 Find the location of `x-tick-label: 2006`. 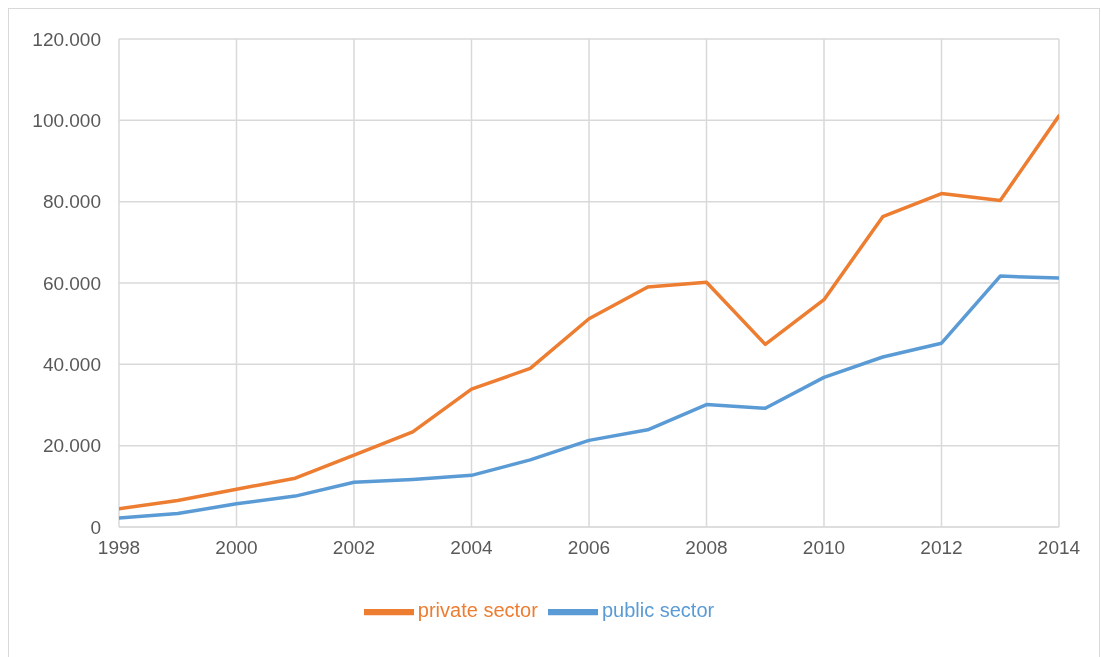

x-tick-label: 2006 is located at coordinates (589, 548).